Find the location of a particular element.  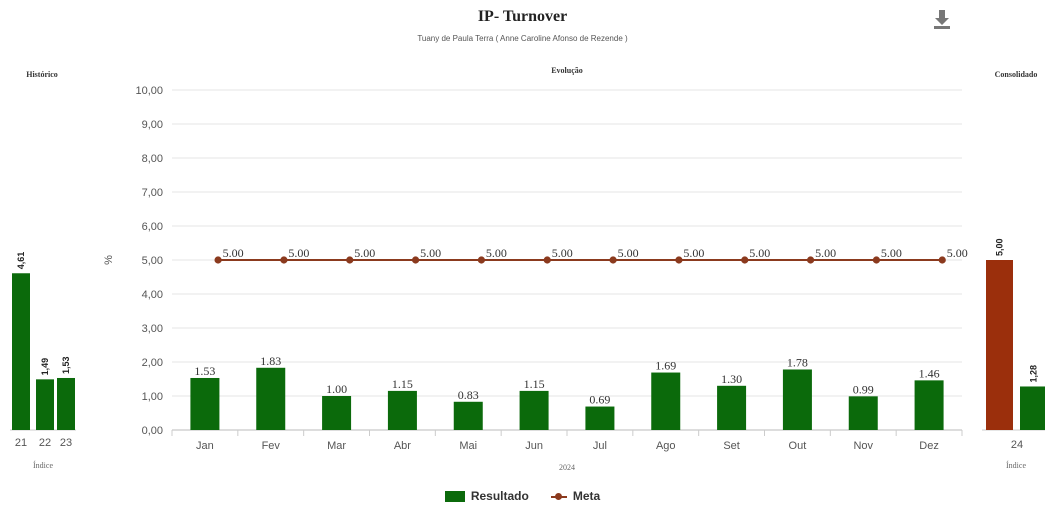

evolucao-y-tick: 3,00 is located at coordinates (152, 329).